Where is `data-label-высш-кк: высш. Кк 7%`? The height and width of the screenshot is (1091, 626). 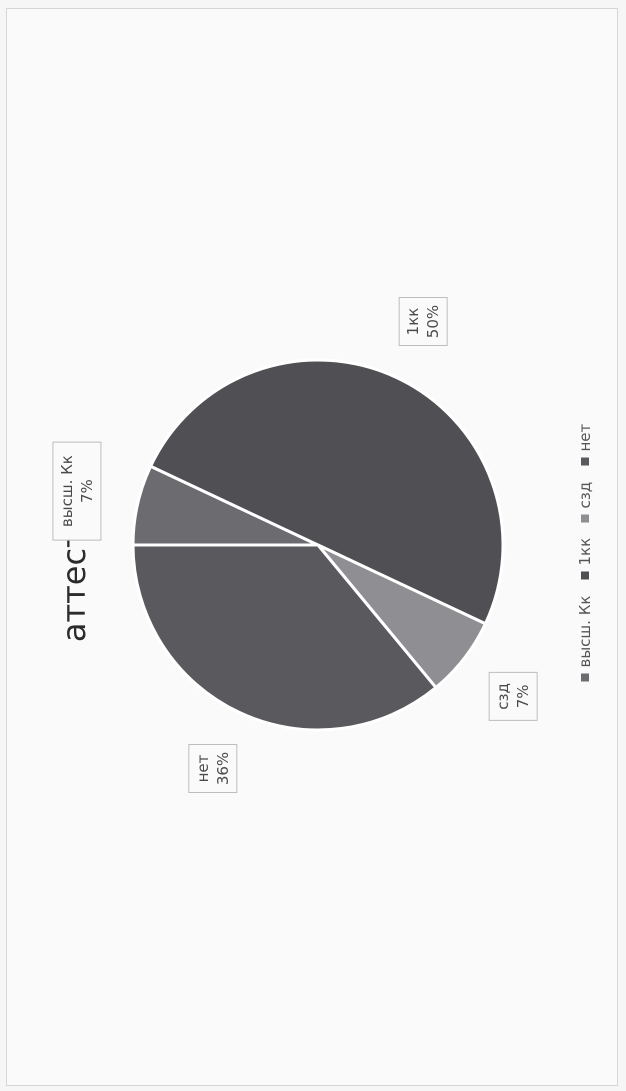 data-label-высш-кк: высш. Кк 7% is located at coordinates (77, 491).